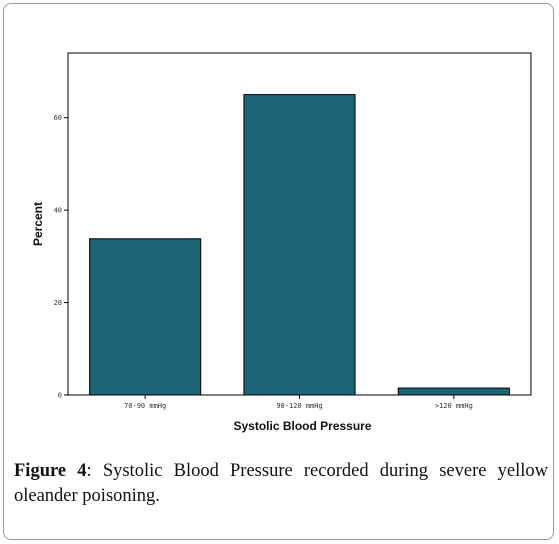 This screenshot has height=544, width=559. I want to click on x-axis-ticks: 70-90 mmHg 90-120 mmHg >120 mmHg, so click(298, 402).